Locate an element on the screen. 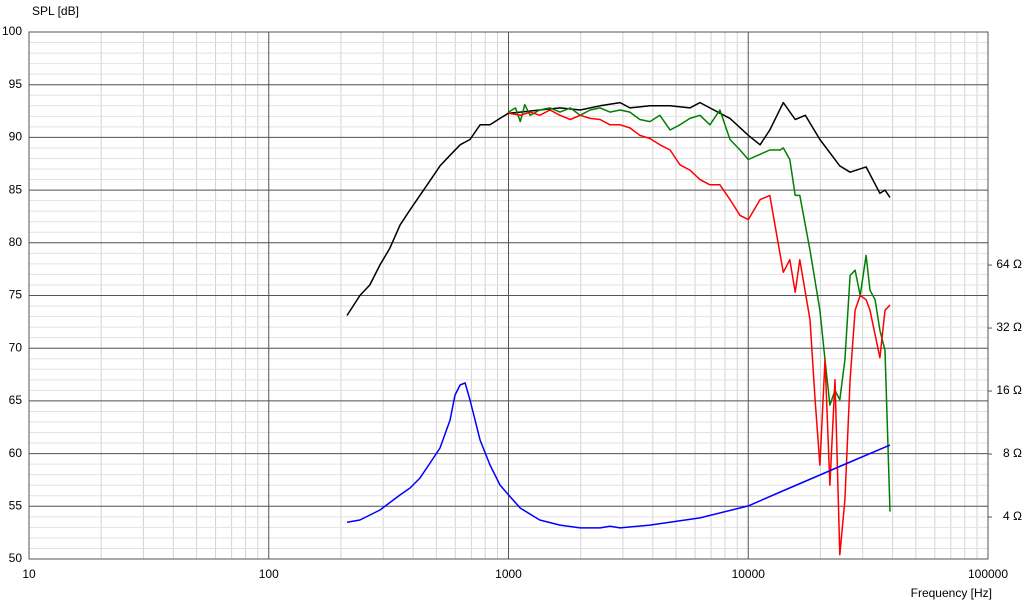  x-tick-label: 1000 is located at coordinates (508, 574).